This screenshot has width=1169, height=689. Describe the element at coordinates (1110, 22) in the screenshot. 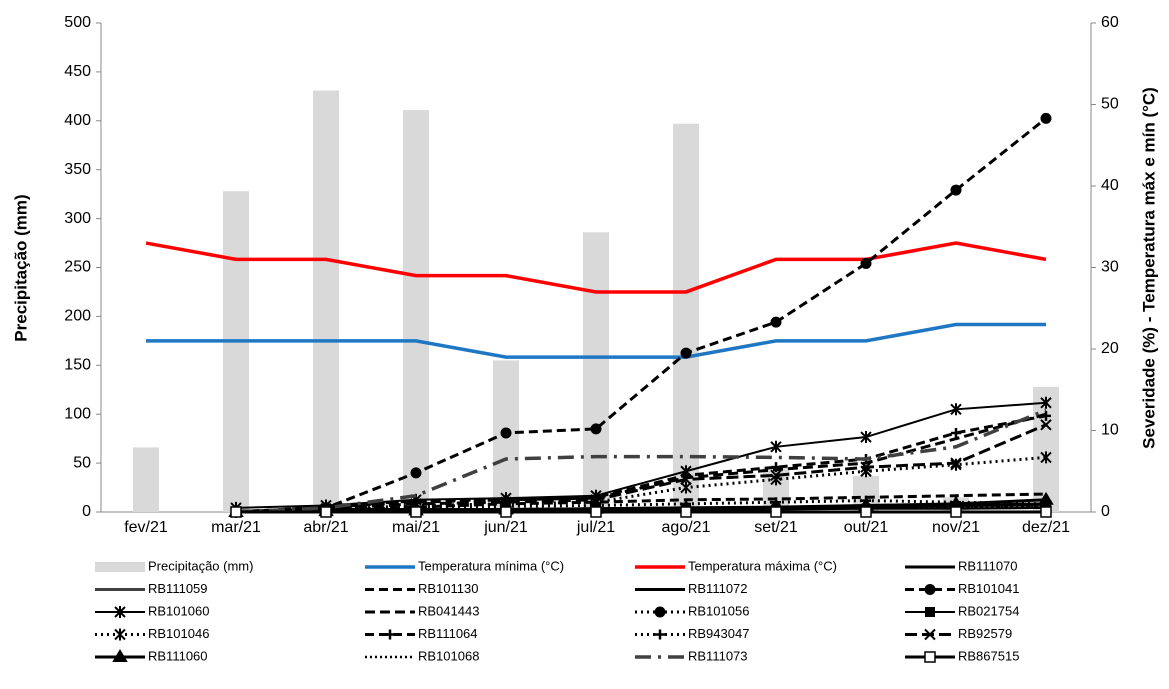

I see `y2-tick-label: 60` at that location.